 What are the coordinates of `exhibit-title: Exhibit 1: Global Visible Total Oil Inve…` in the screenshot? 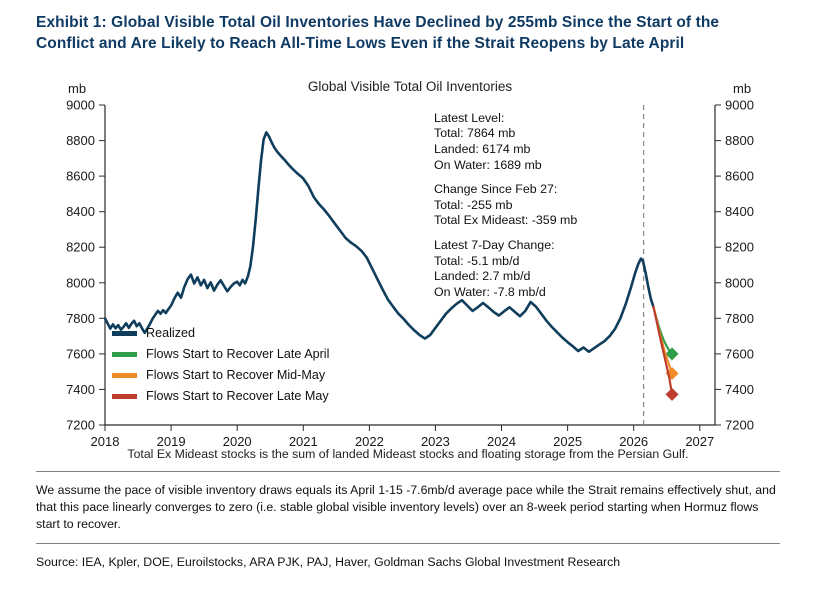 It's located at (378, 33).